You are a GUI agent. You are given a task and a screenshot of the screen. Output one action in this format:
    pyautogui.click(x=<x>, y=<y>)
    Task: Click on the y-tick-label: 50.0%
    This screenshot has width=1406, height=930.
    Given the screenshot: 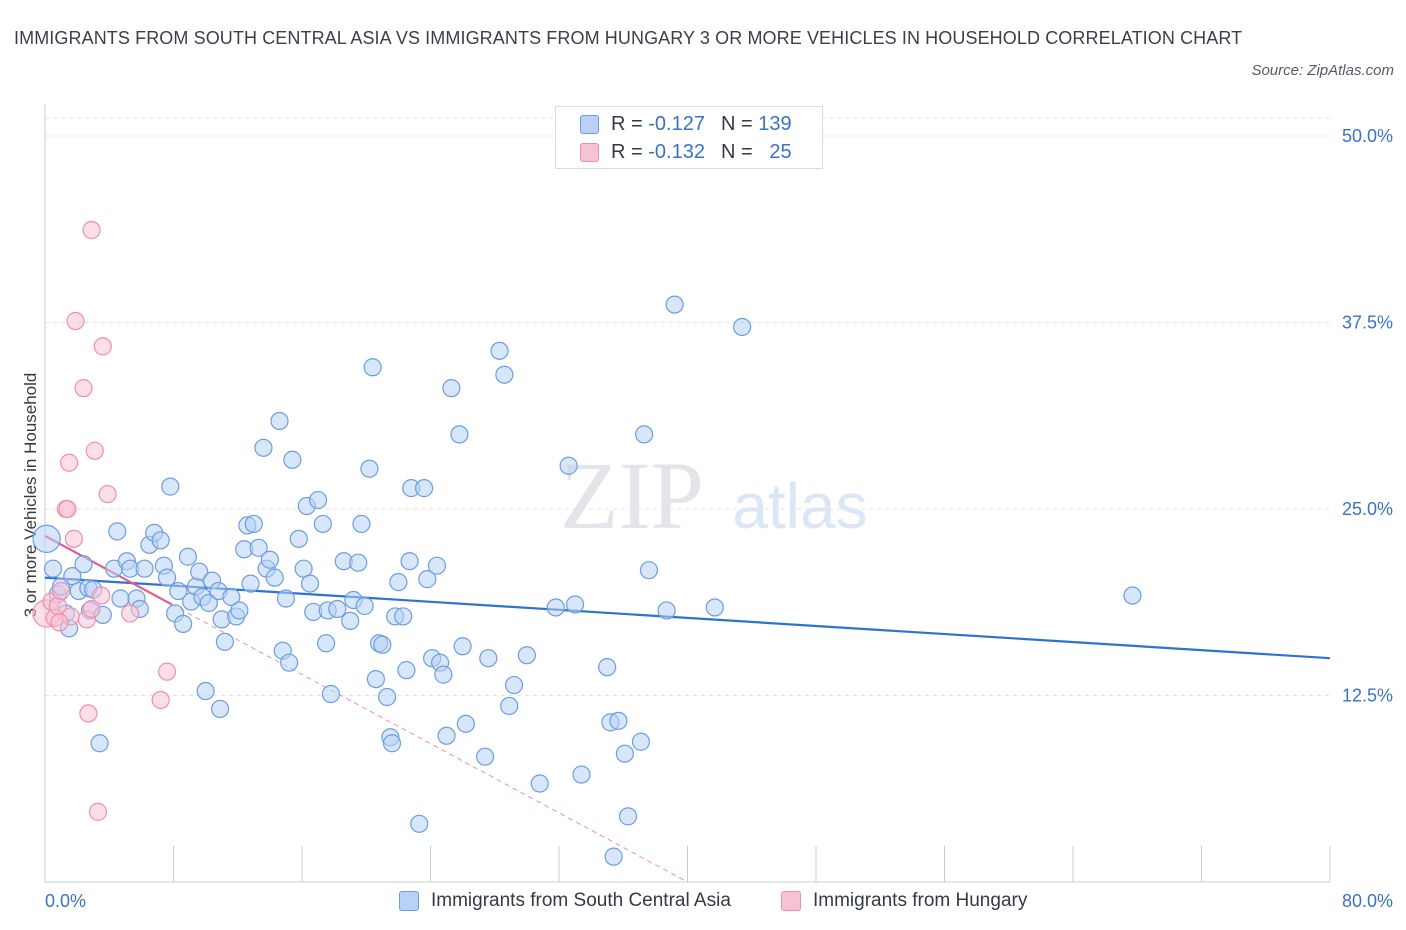 What is the action you would take?
    pyautogui.click(x=1367, y=136)
    